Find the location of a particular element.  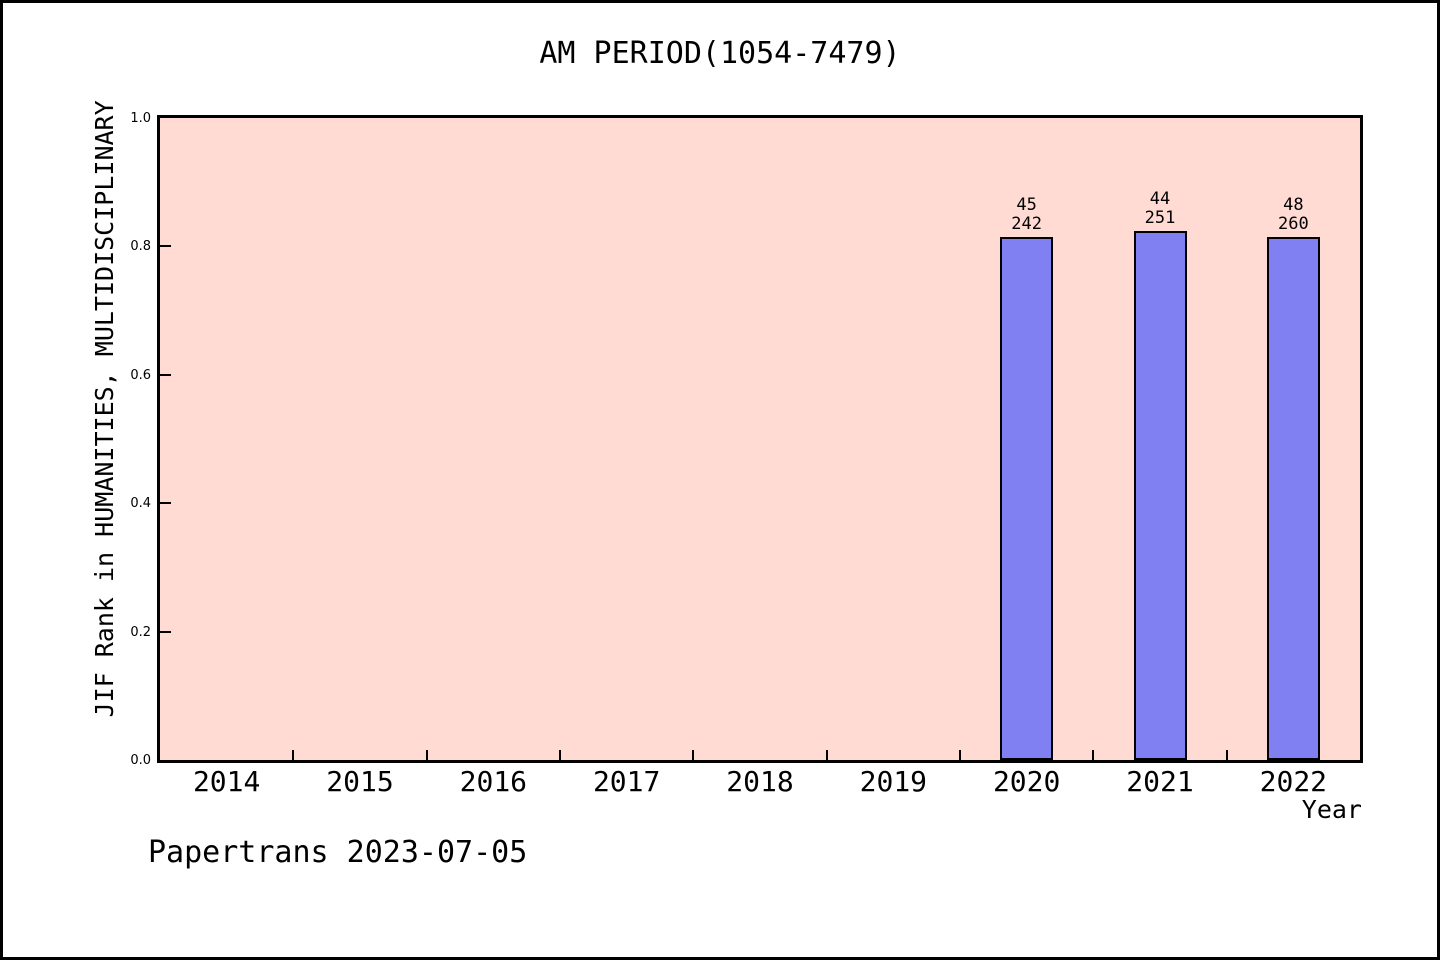

x-category-label: 2016 is located at coordinates (493, 781).